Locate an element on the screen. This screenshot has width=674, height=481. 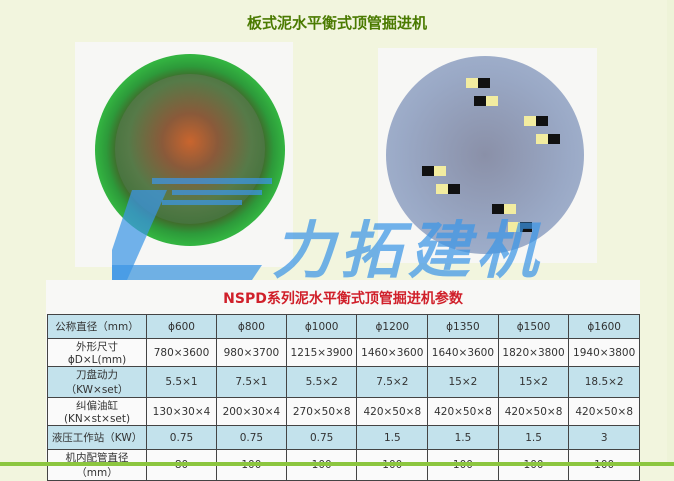
header-cell: ϕ1350 is located at coordinates (463, 326).